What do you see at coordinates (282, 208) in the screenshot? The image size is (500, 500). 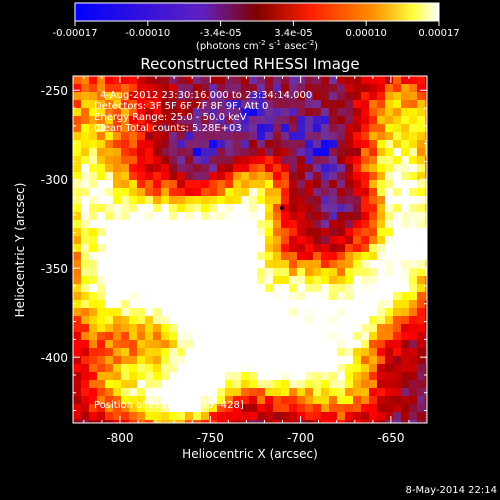 I see `peak-dot` at bounding box center [282, 208].